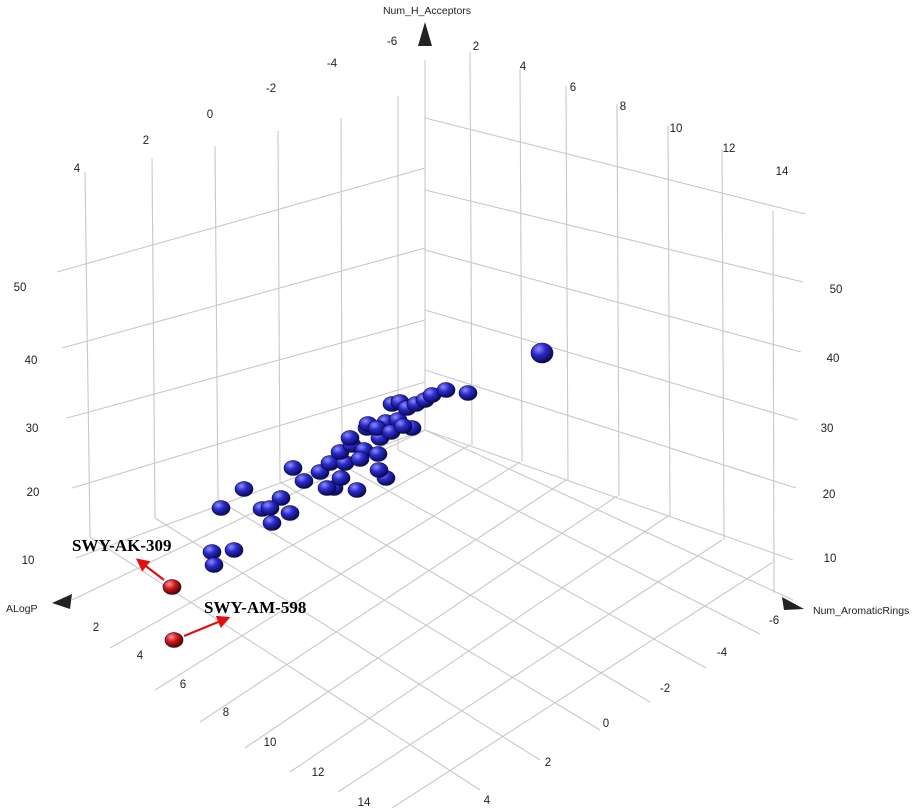 The width and height of the screenshot is (920, 811). I want to click on y-tick: -6, so click(774, 621).